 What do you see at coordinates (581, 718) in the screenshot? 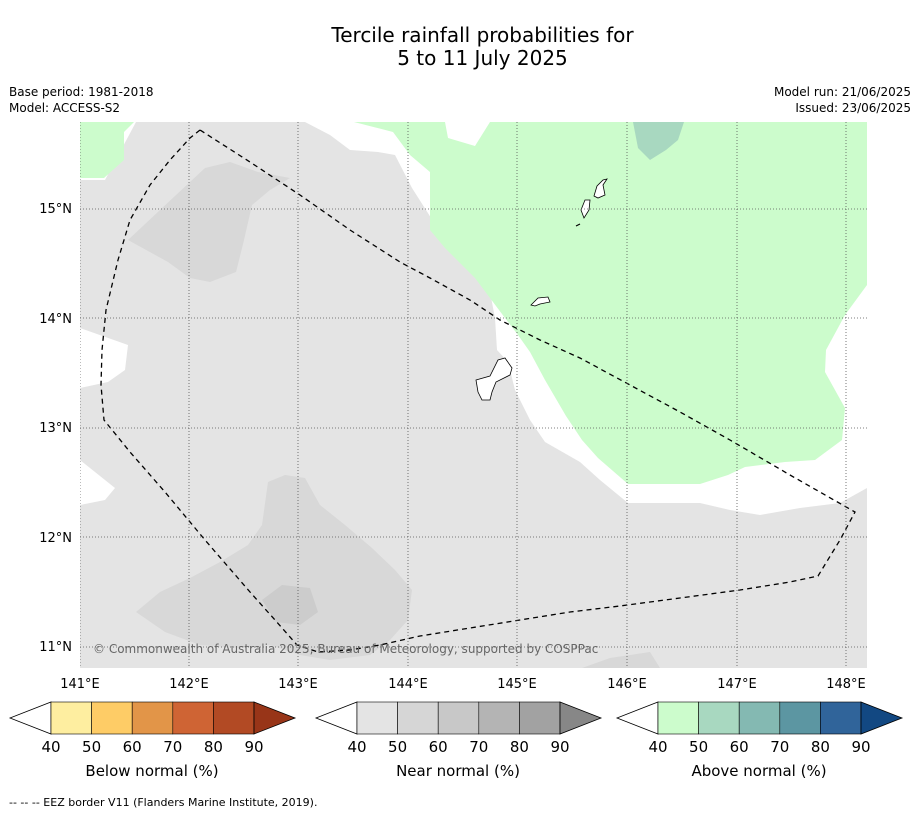
I see `legend-near-normal-max-triangle` at bounding box center [581, 718].